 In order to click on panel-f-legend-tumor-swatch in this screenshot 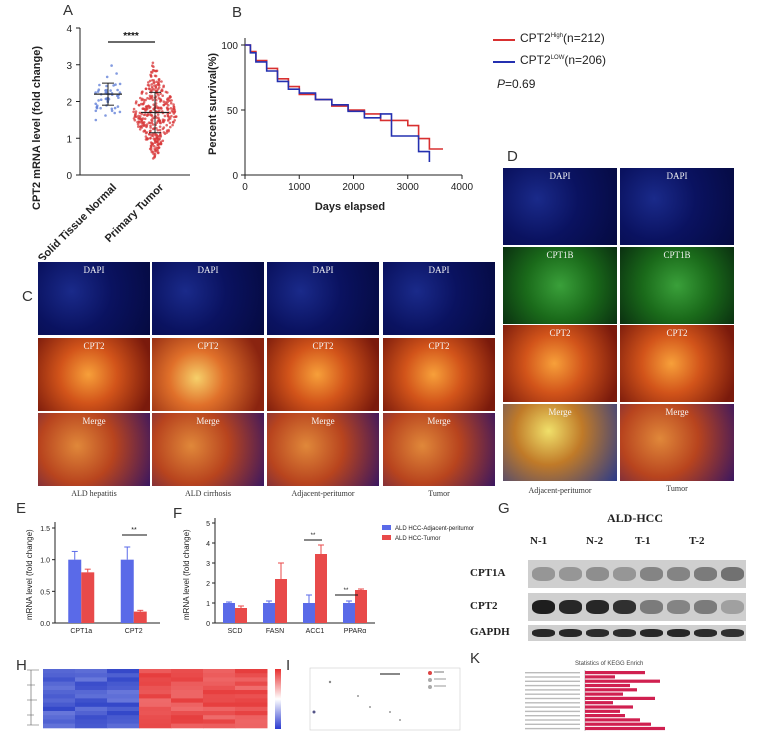, I will do `click(386, 537)`.